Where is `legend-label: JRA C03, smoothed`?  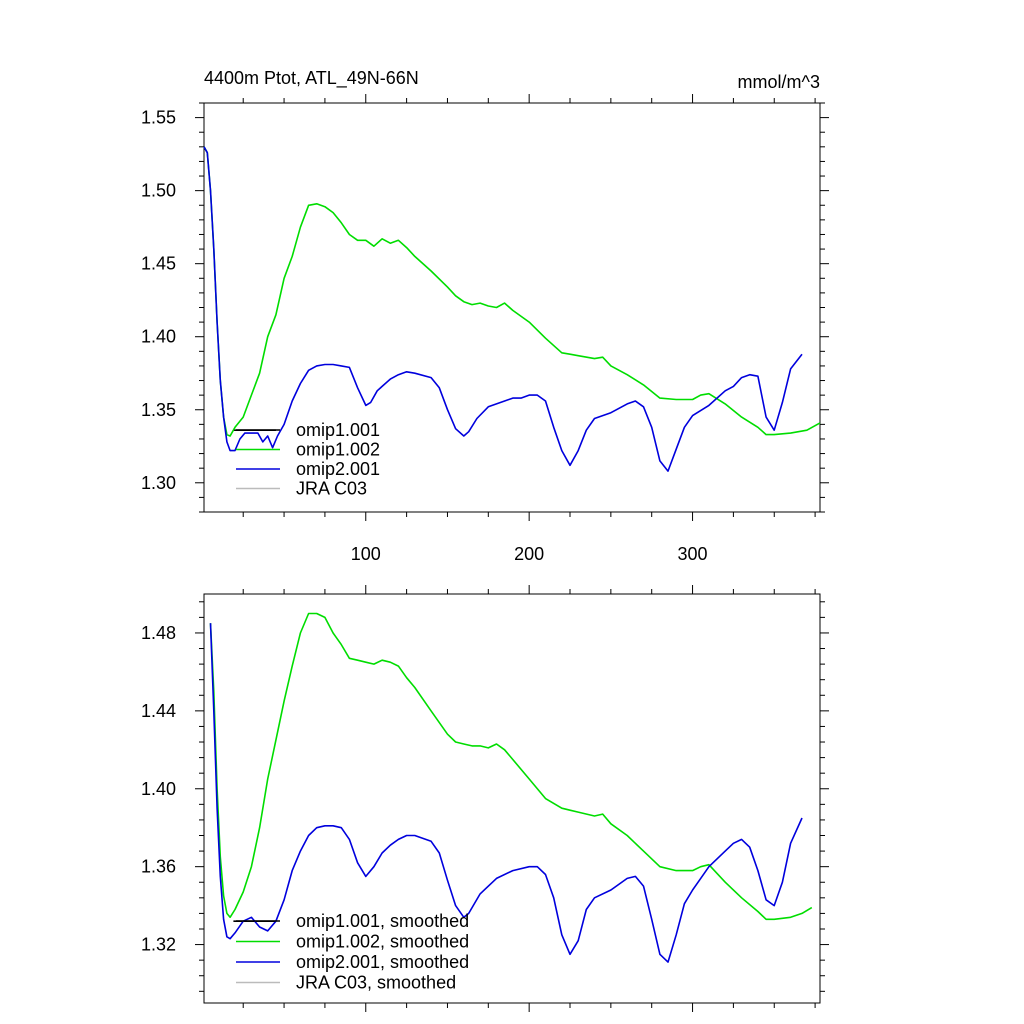
legend-label: JRA C03, smoothed is located at coordinates (376, 983).